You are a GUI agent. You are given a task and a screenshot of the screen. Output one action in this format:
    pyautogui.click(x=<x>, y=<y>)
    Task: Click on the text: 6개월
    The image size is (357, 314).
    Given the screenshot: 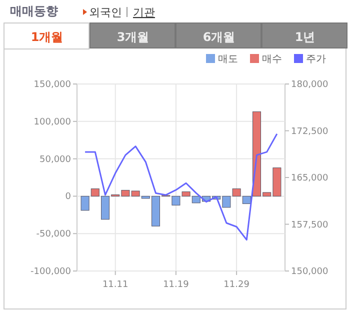 What is the action you would take?
    pyautogui.click(x=219, y=37)
    